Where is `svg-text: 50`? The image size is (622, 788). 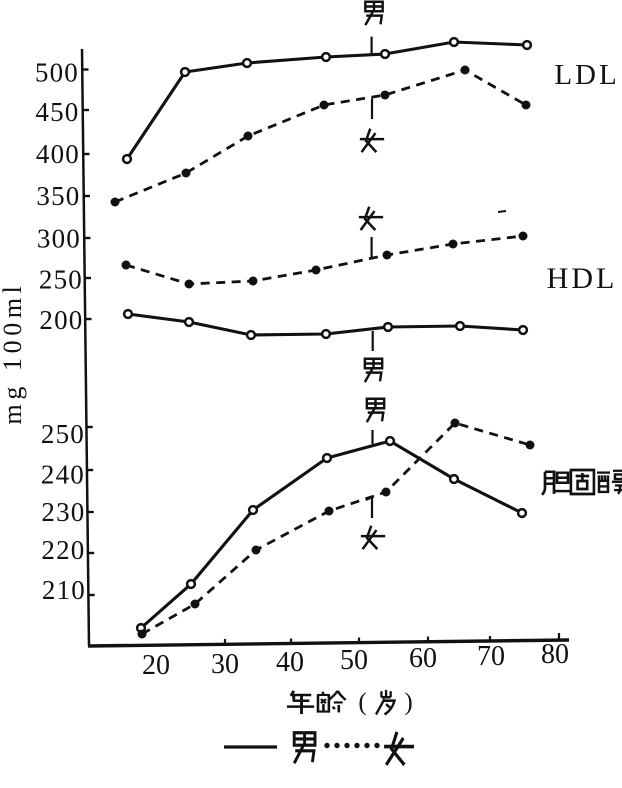 svg-text: 50 is located at coordinates (354, 660).